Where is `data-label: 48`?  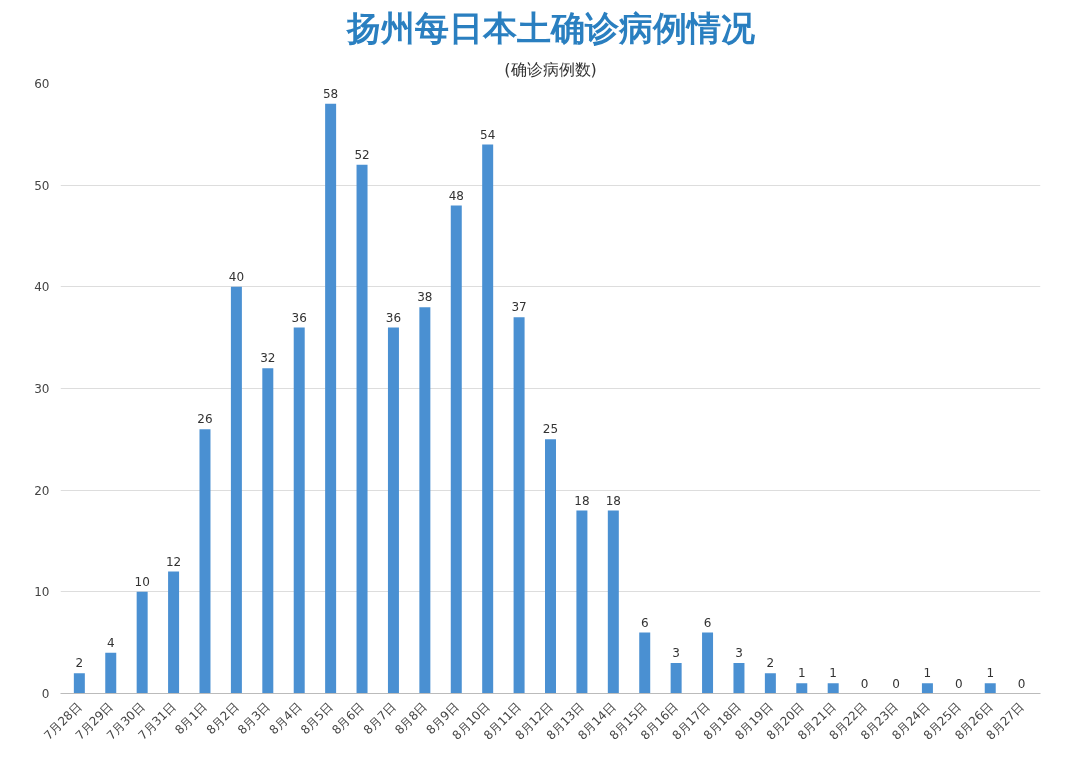
data-label: 48 is located at coordinates (456, 195).